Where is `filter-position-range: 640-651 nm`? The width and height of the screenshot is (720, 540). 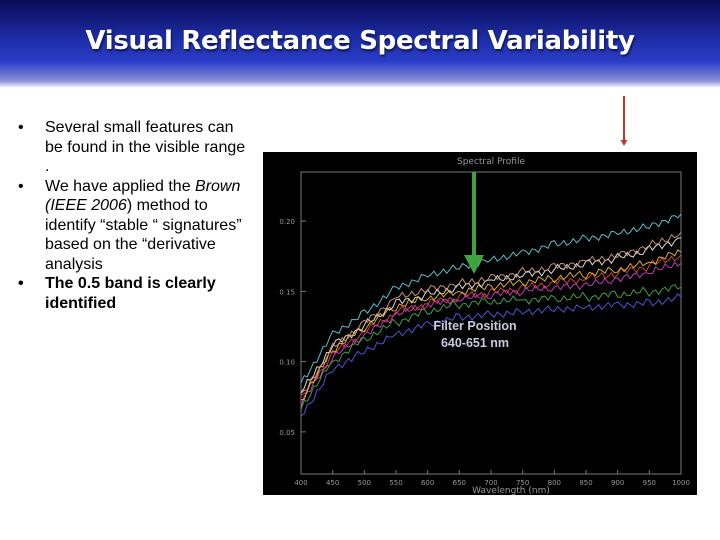
filter-position-range: 640-651 nm is located at coordinates (475, 343).